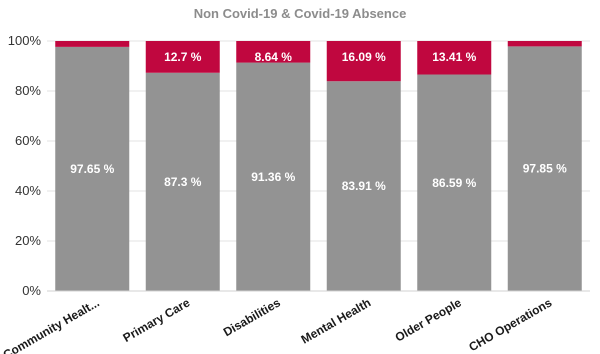 The width and height of the screenshot is (600, 354). I want to click on data-label: 91.36 %, so click(273, 177).